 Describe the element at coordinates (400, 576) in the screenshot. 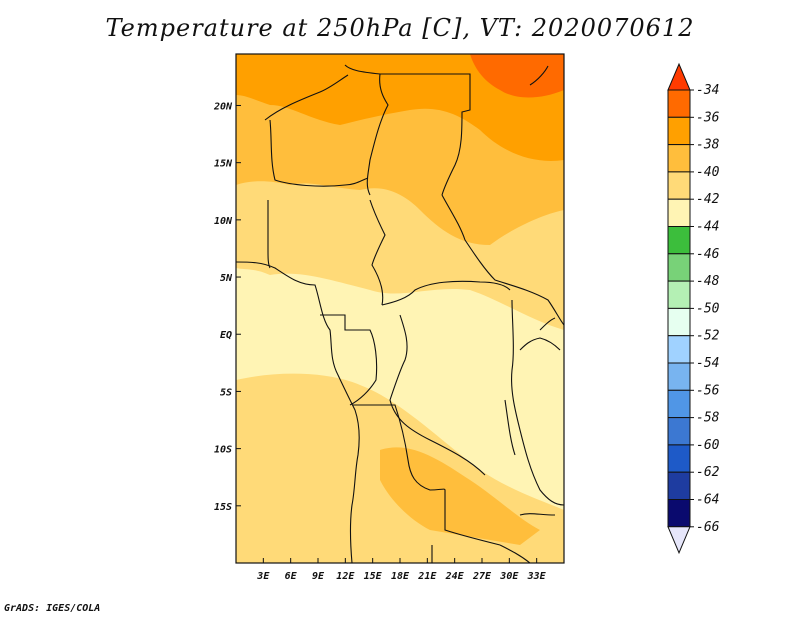

I see `x-tick-label: 18E` at that location.